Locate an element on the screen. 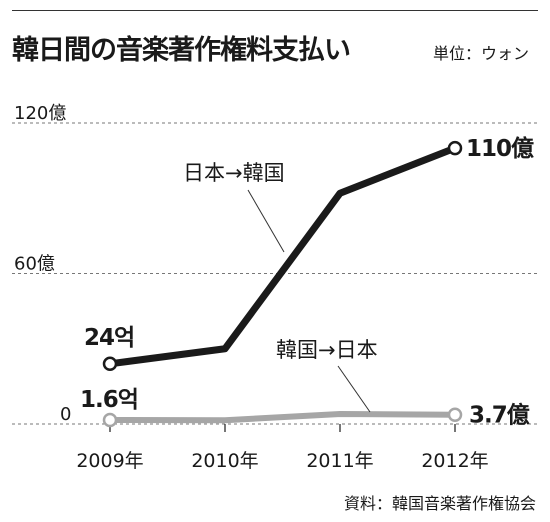  x-tick-label: 2009年 is located at coordinates (109, 461).